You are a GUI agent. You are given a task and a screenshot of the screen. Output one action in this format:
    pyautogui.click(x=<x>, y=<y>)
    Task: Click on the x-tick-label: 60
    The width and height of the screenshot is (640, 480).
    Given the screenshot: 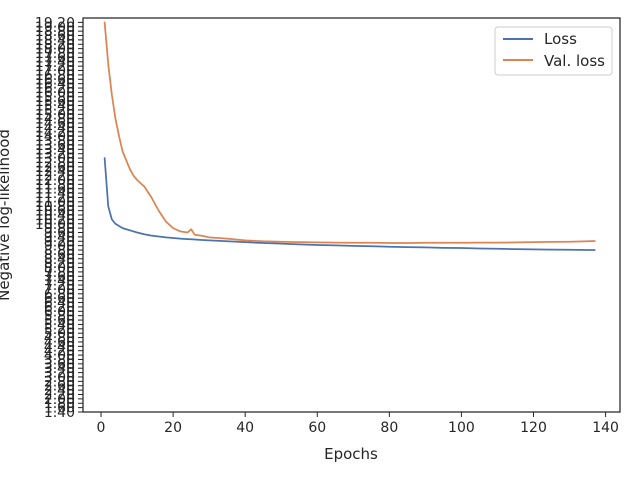 What is the action you would take?
    pyautogui.click(x=317, y=428)
    